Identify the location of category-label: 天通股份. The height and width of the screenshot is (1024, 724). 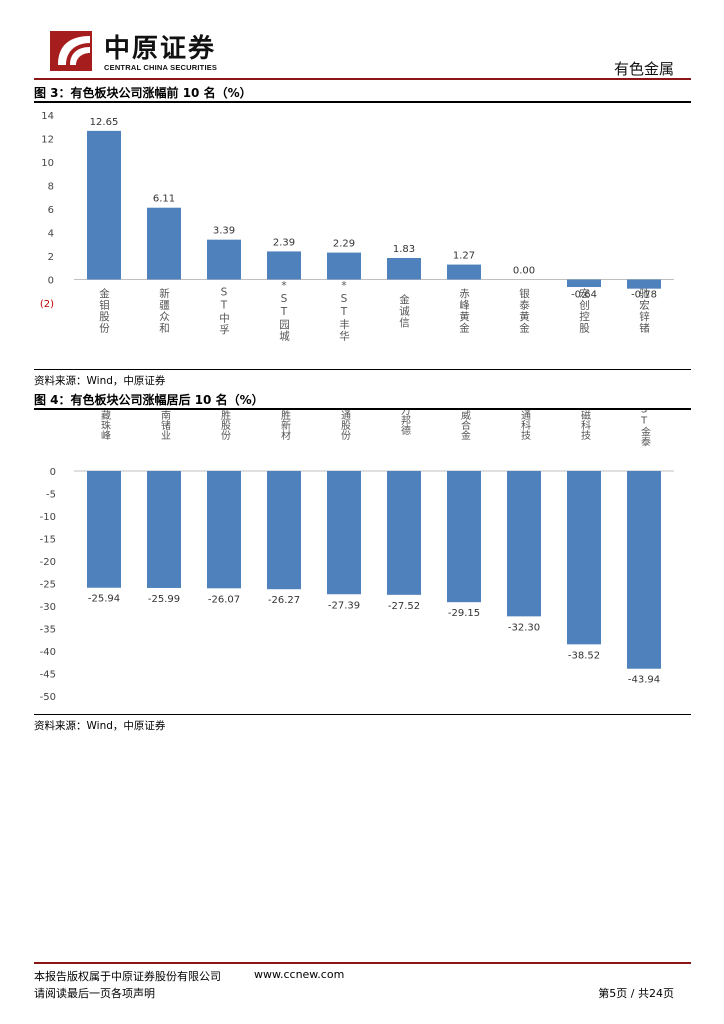
(345, 425).